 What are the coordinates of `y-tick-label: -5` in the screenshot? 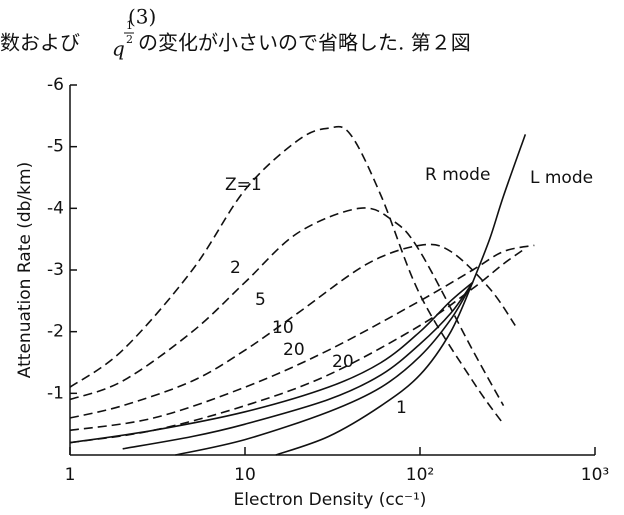 It's located at (55, 147).